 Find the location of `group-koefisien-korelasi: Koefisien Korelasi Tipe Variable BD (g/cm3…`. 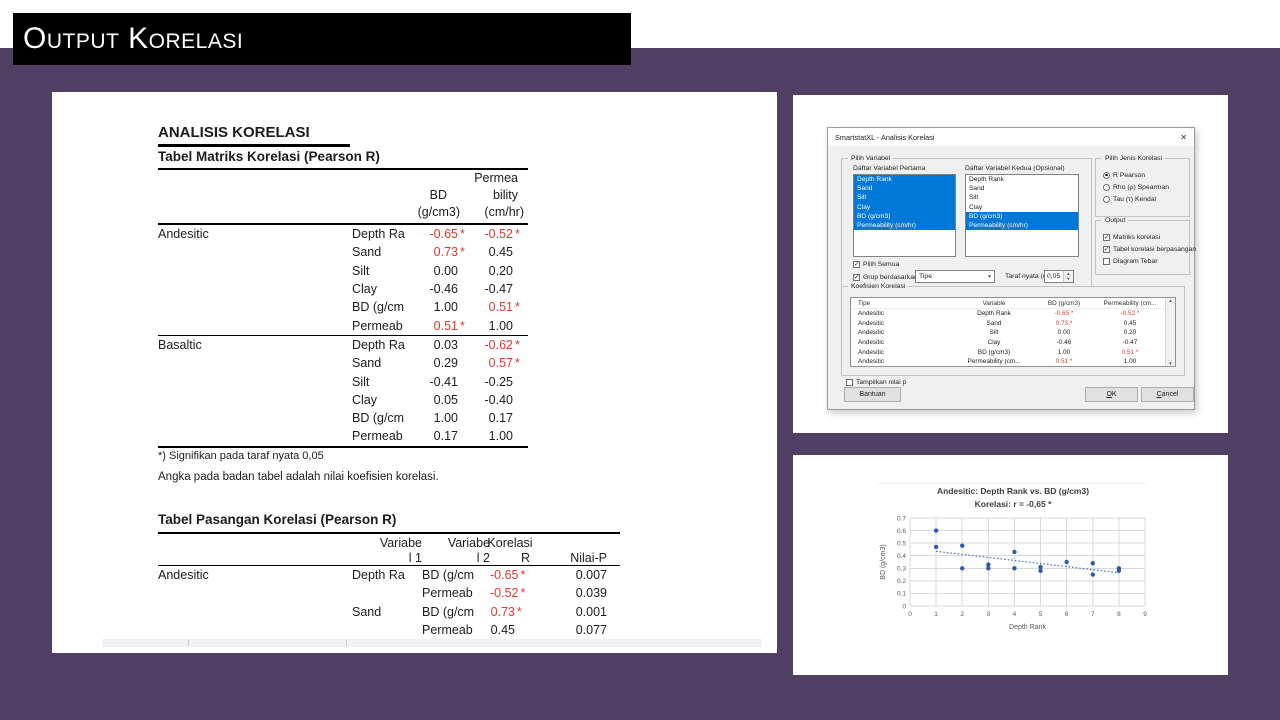

group-koefisien-korelasi: Koefisien Korelasi Tipe Variable BD (g/cm3… is located at coordinates (1013, 329).